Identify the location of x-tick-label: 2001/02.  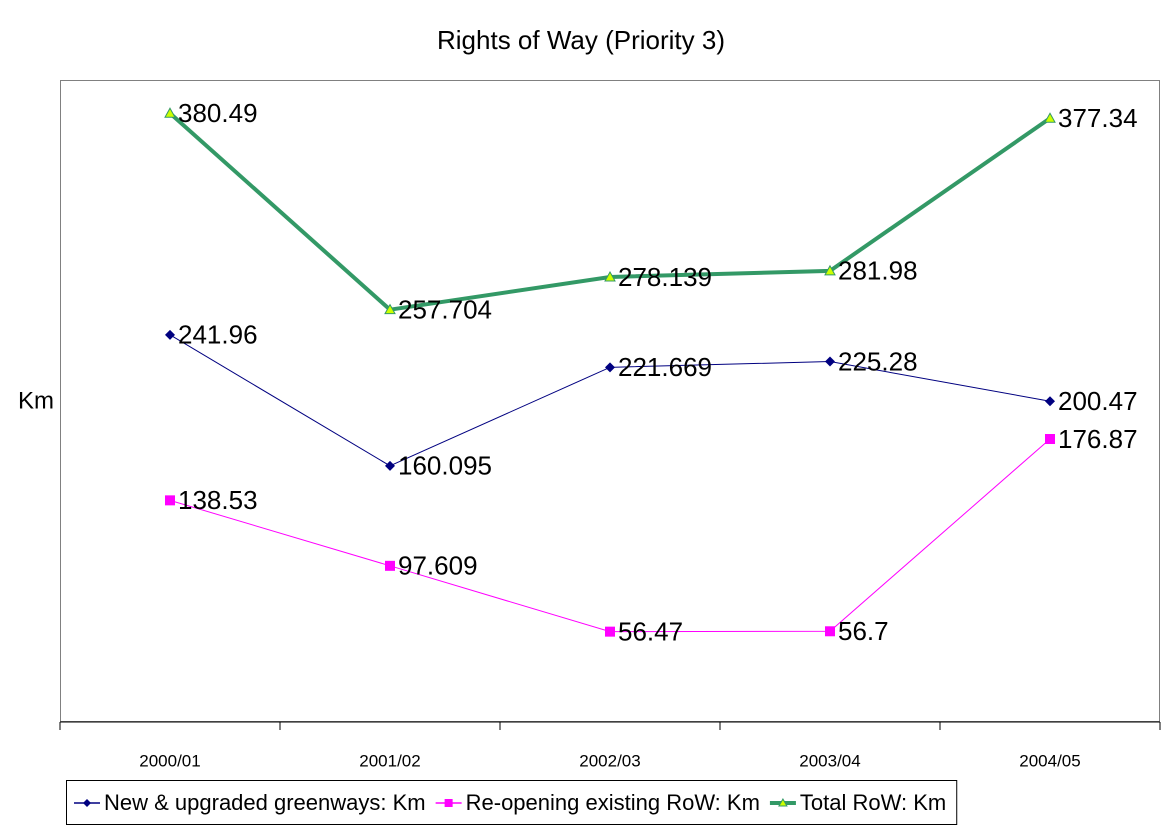
(389, 760).